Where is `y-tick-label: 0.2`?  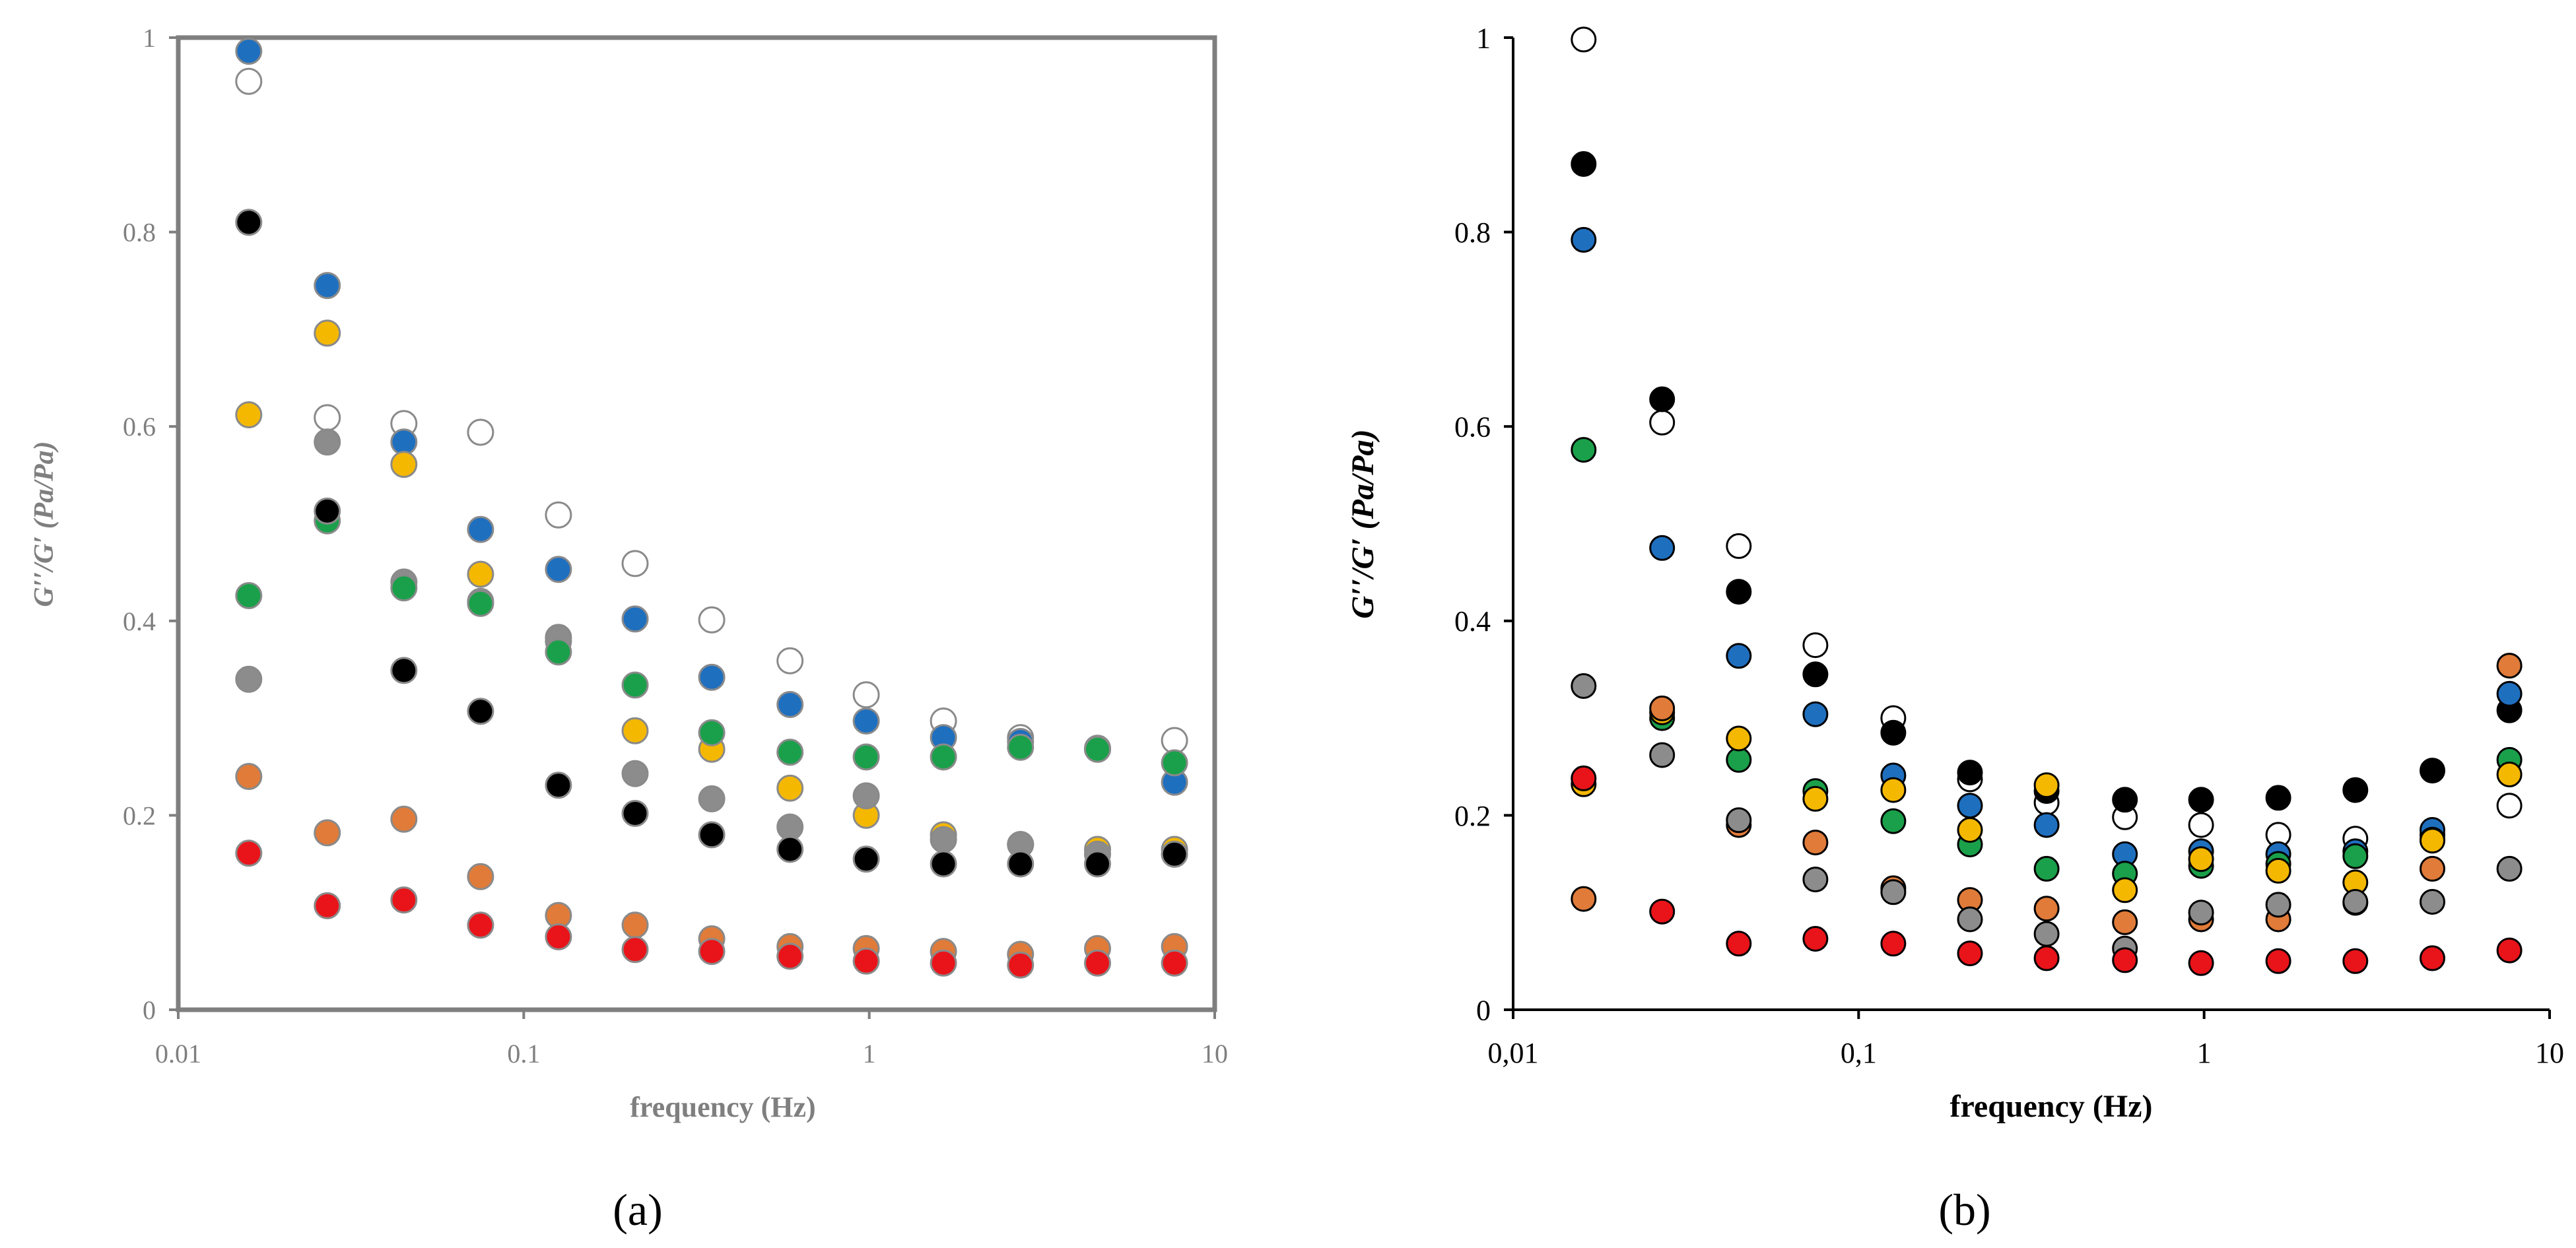 y-tick-label: 0.2 is located at coordinates (139, 816).